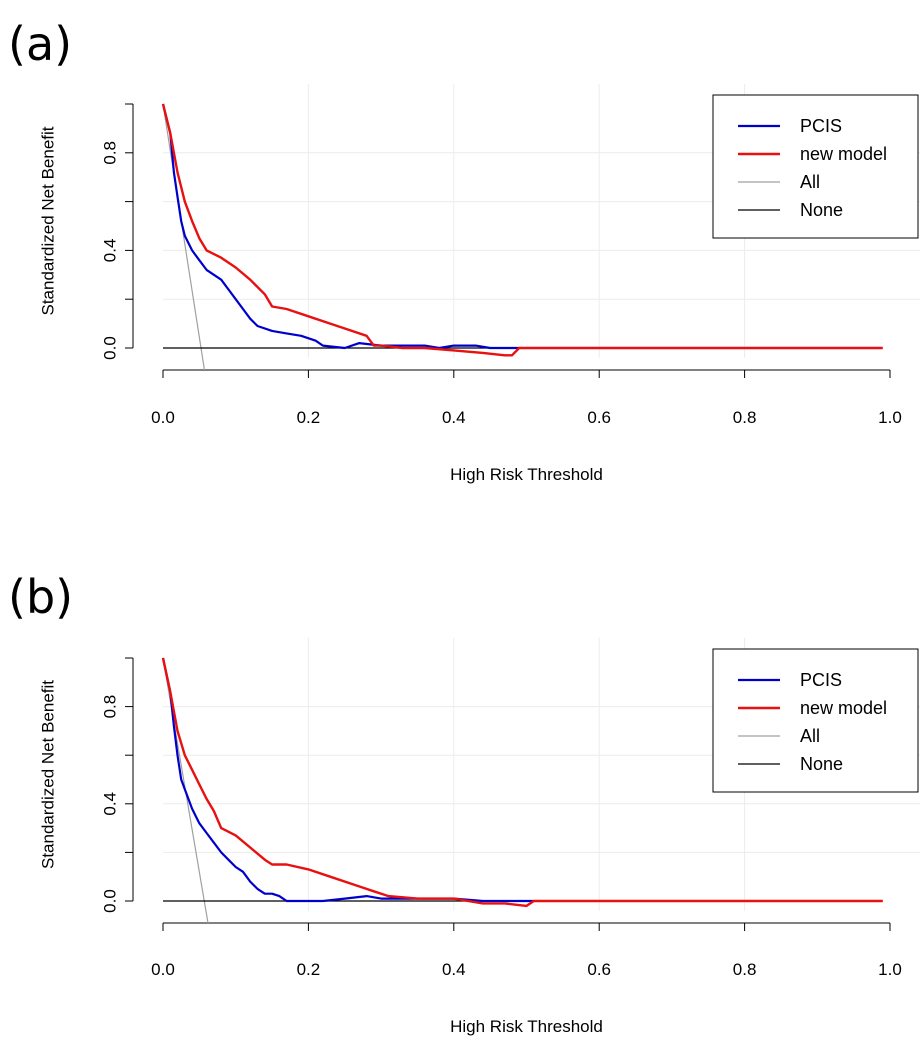 The image size is (920, 1039). What do you see at coordinates (40, 44) in the screenshot?
I see `panel-label: (a)` at bounding box center [40, 44].